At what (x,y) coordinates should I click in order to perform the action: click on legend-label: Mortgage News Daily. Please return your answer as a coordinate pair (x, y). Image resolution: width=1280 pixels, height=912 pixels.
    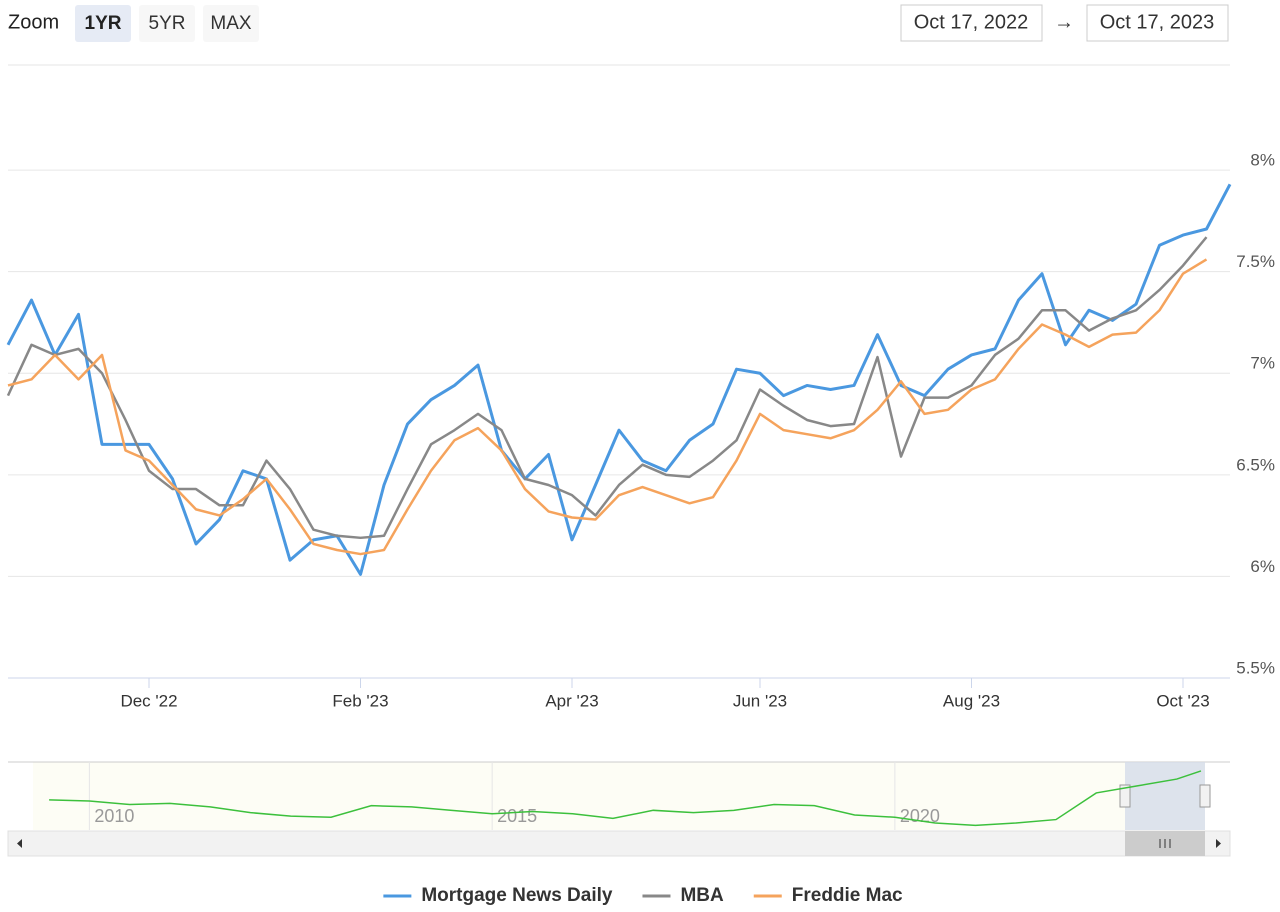
    Looking at the image, I should click on (517, 895).